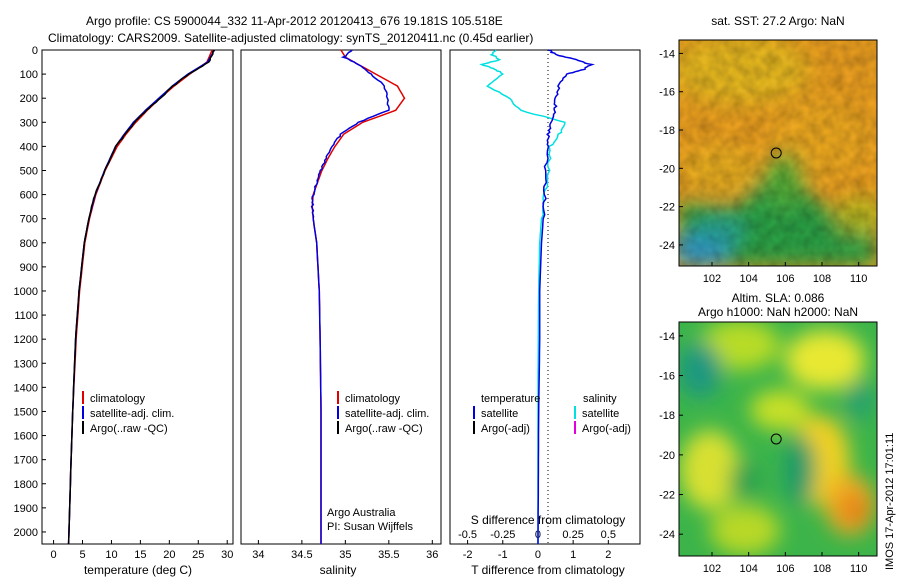 The width and height of the screenshot is (900, 580). Describe the element at coordinates (29, 244) in the screenshot. I see `y-tick-label: 800` at that location.